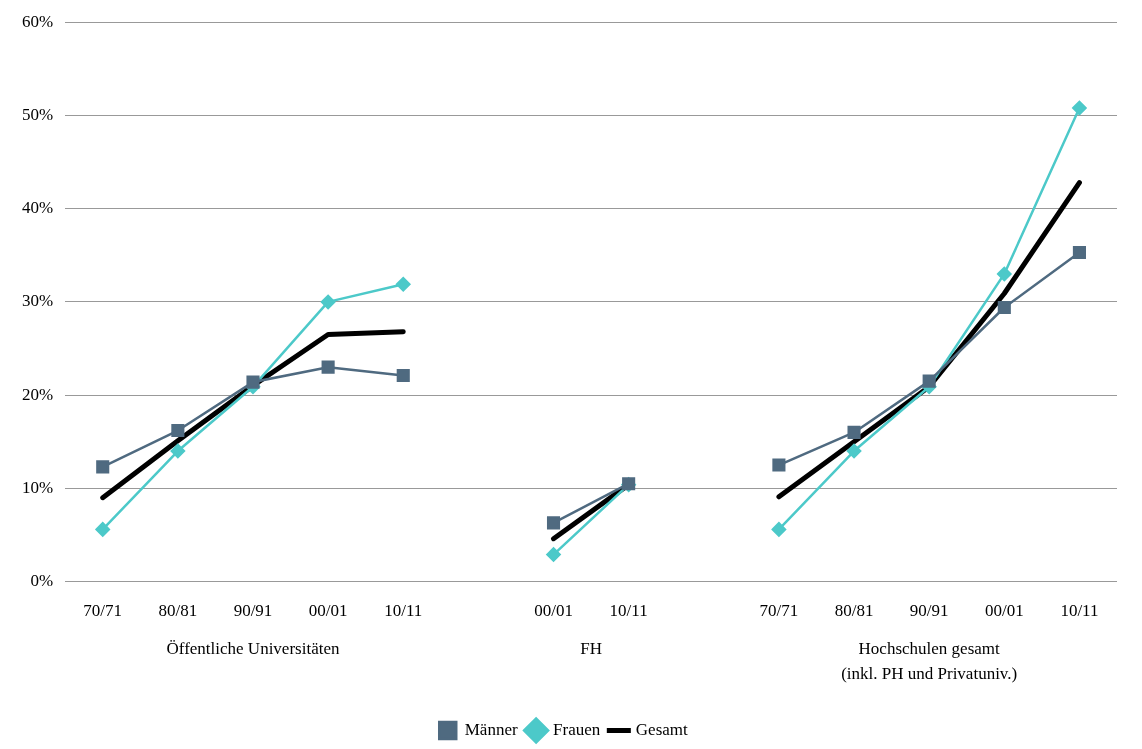 This screenshot has width=1142, height=749. I want to click on y-tick-label: 40%, so click(37, 208).